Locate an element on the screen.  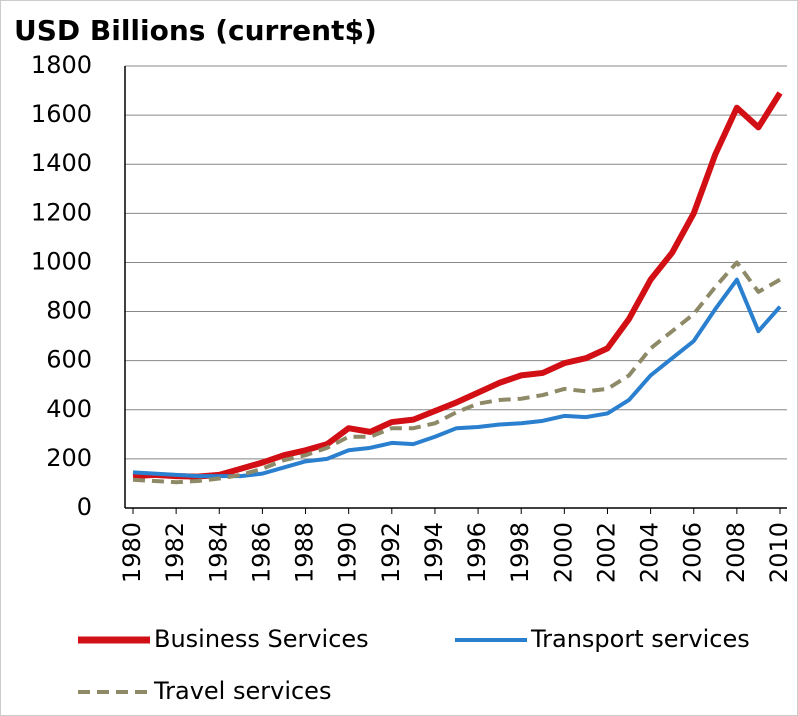
legend-label: Transport services is located at coordinates (640, 639).